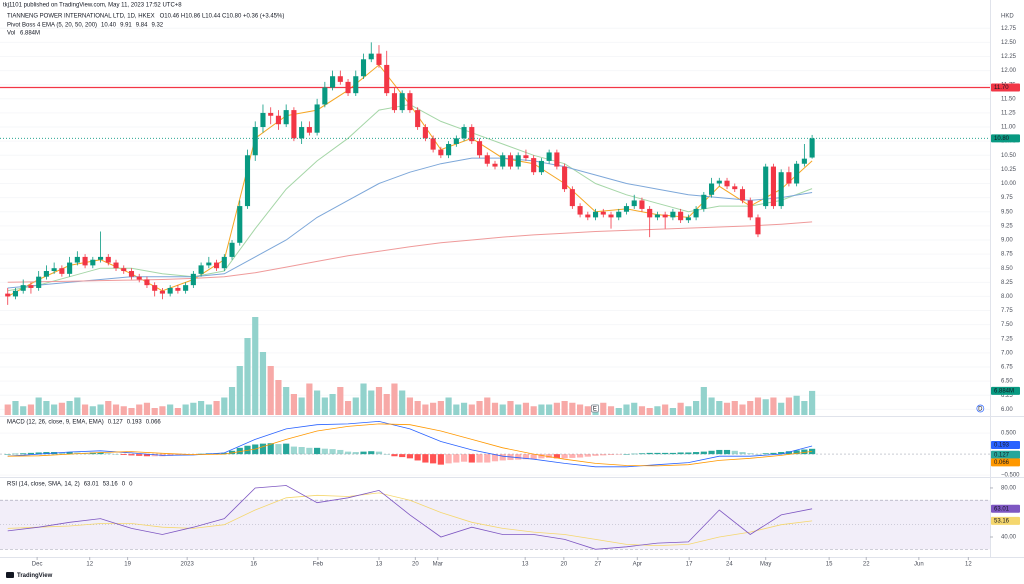 This screenshot has width=1024, height=584. I want to click on y-tick-label: 8.75, so click(1007, 255).